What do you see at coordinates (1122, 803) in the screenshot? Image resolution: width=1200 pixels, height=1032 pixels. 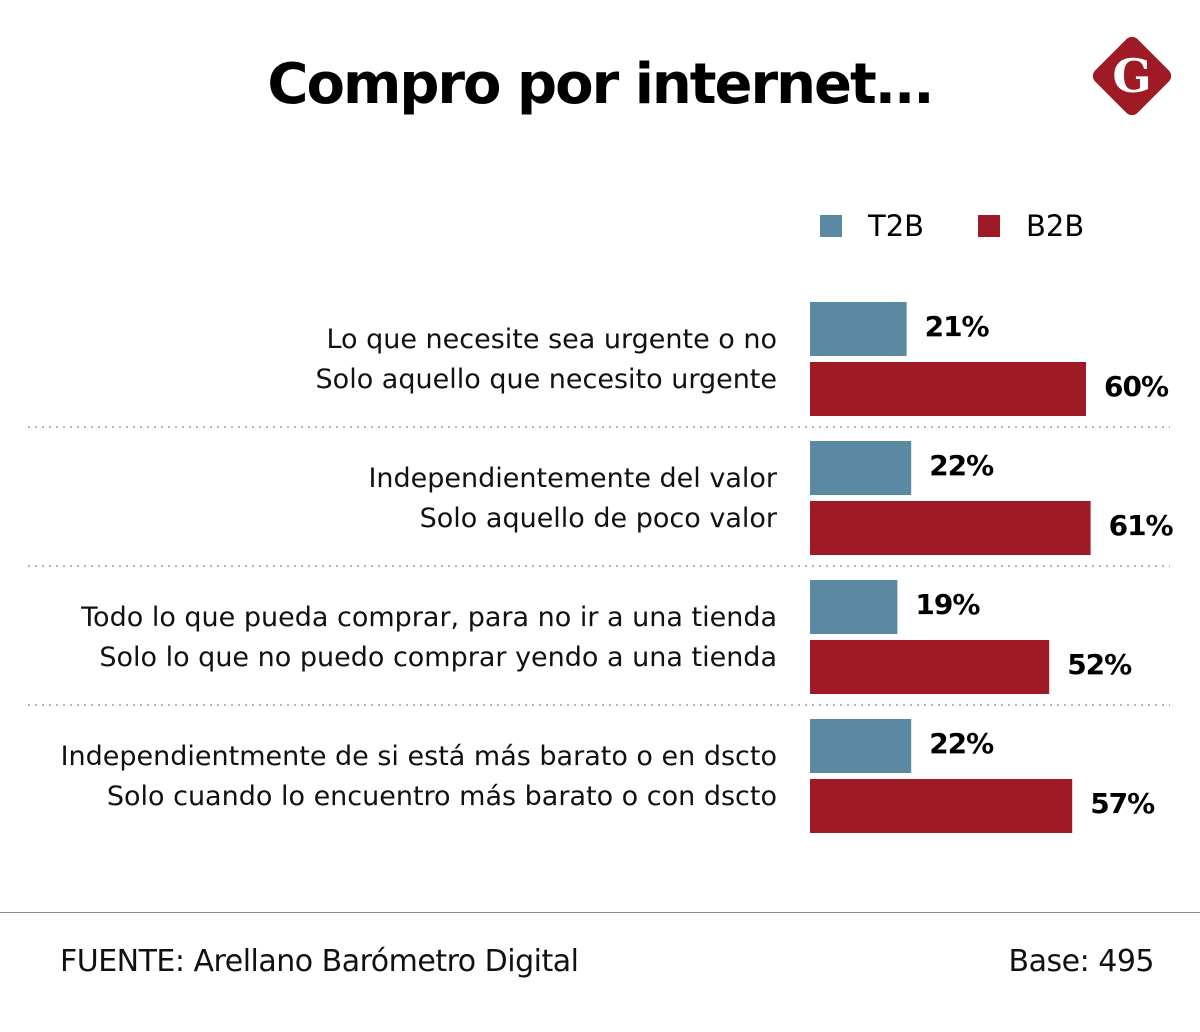 I see `value-label-b2b: 57%` at bounding box center [1122, 803].